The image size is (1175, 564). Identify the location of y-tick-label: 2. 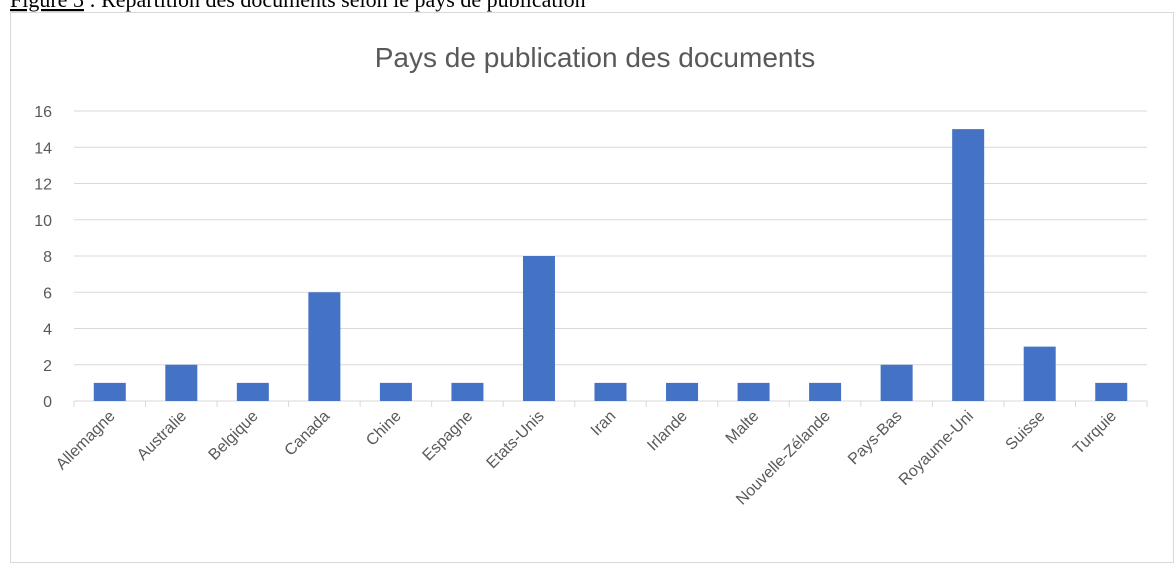
(47, 366).